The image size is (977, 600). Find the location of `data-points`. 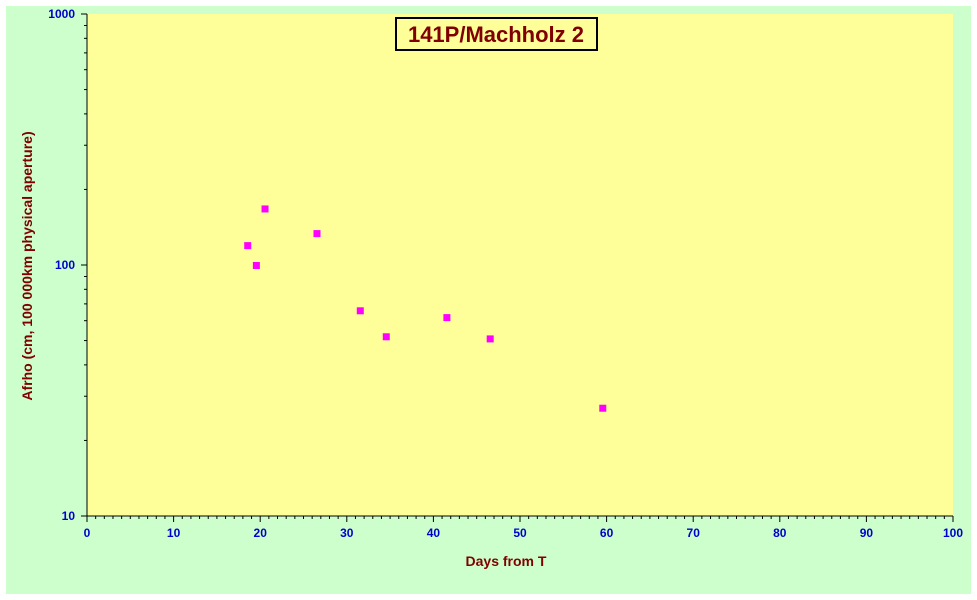

data-points is located at coordinates (425, 308).